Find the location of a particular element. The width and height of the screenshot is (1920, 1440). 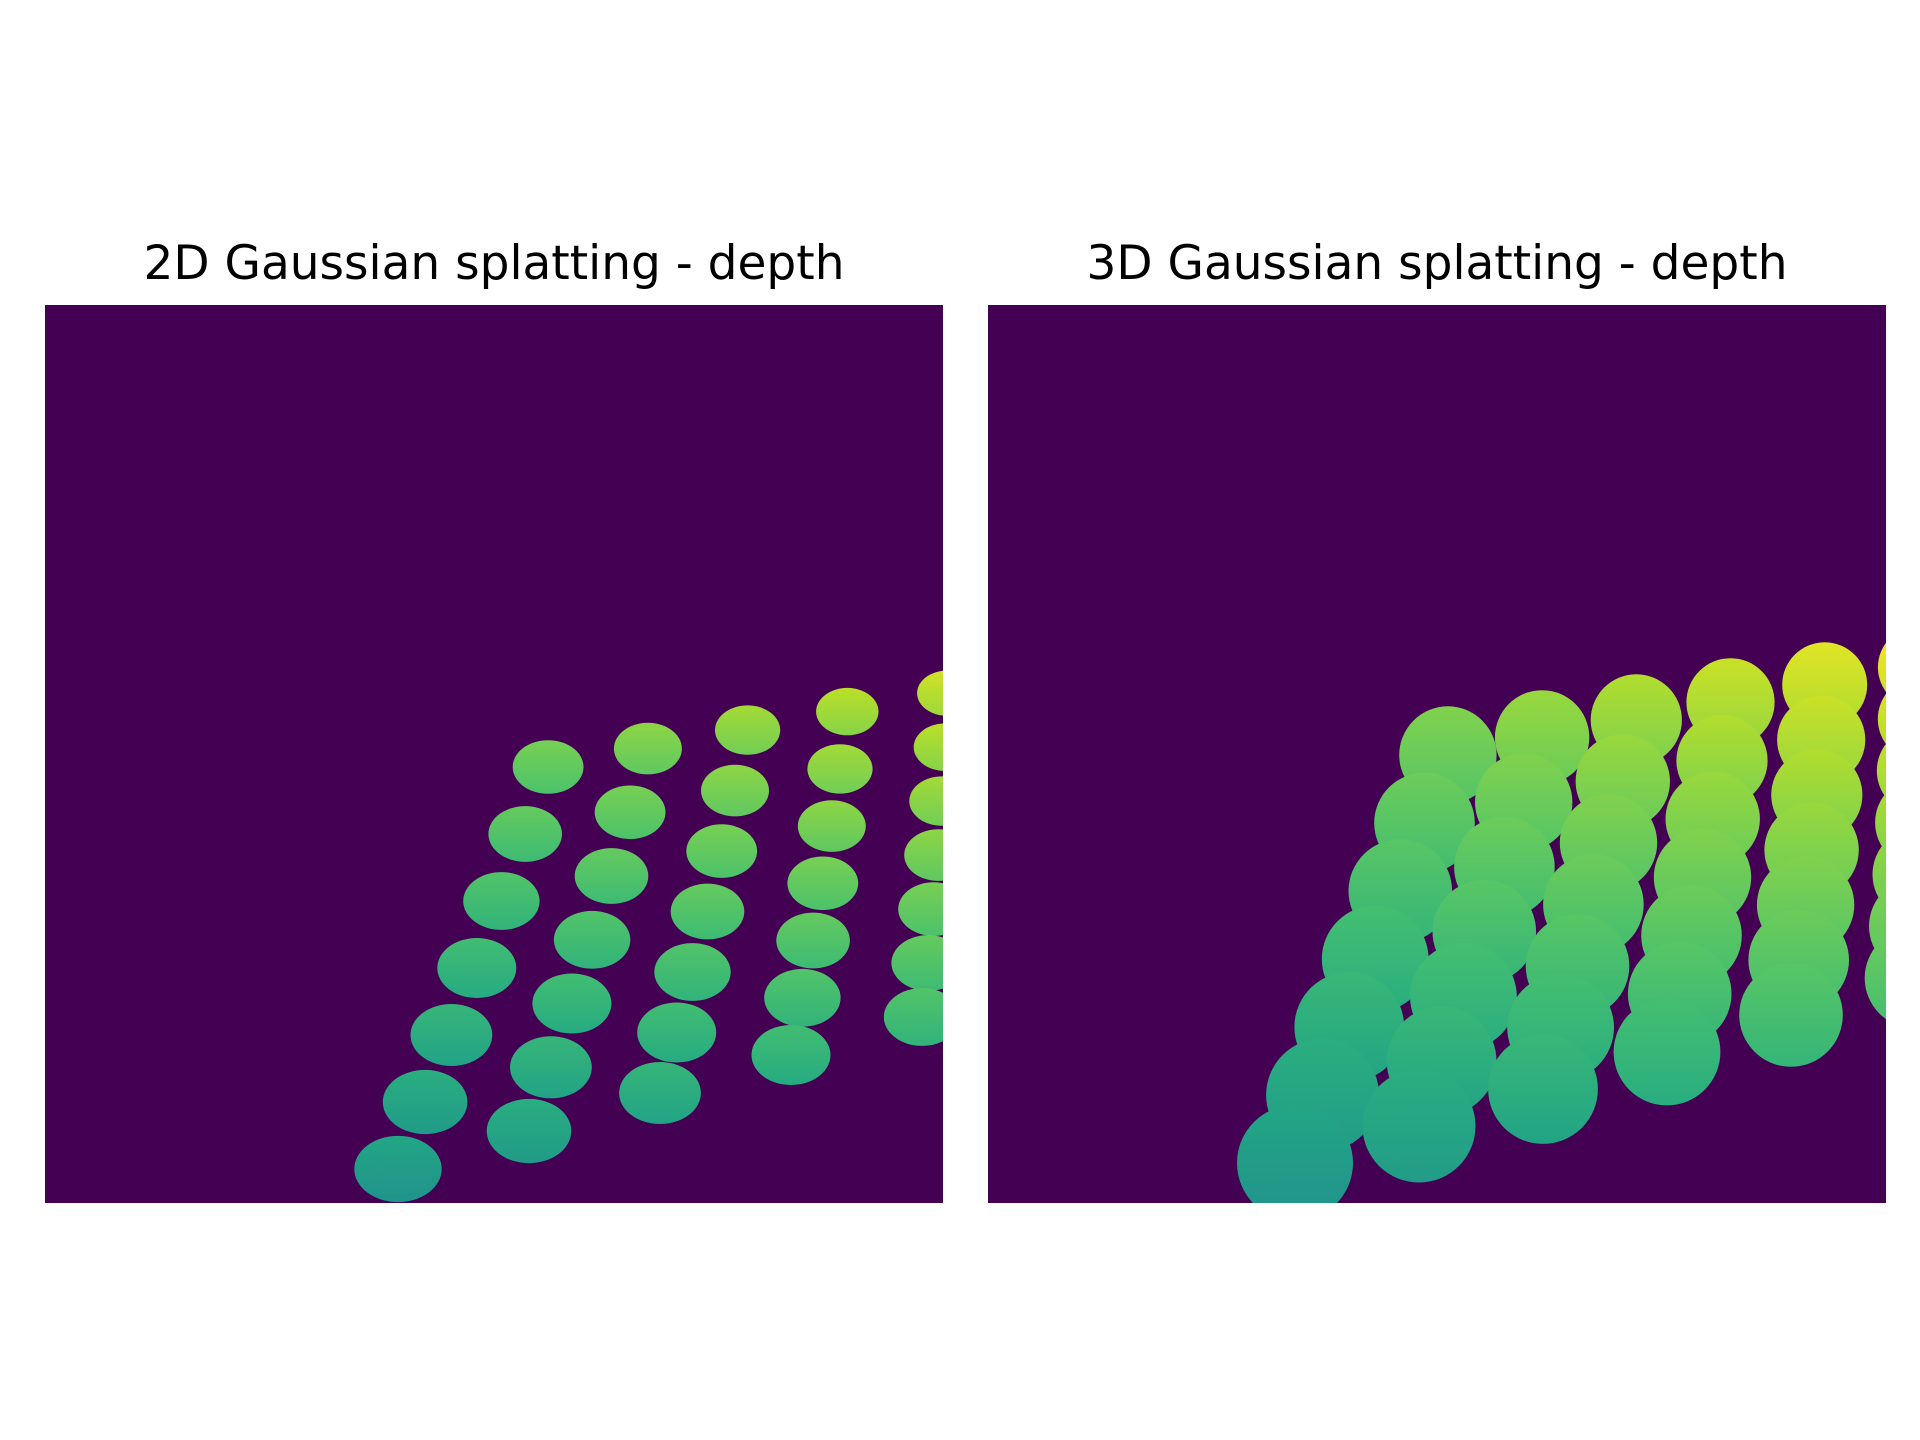

panel-title-2d: 2D Gaussian splatting - depth is located at coordinates (494, 263).